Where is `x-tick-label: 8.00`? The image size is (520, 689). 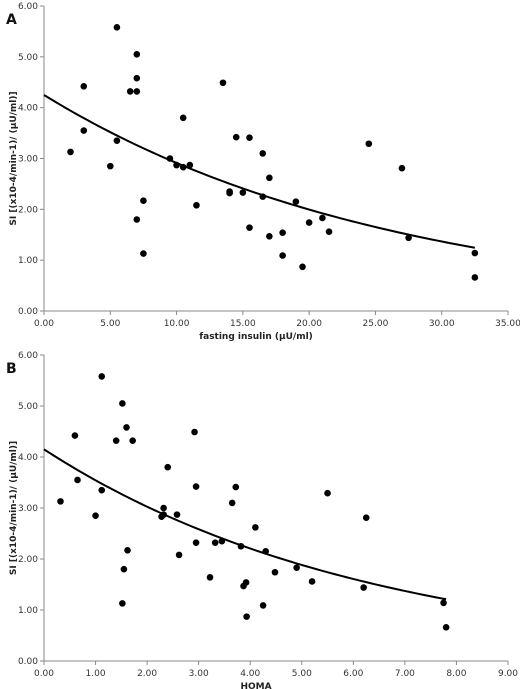 x-tick-label: 8.00 is located at coordinates (456, 674).